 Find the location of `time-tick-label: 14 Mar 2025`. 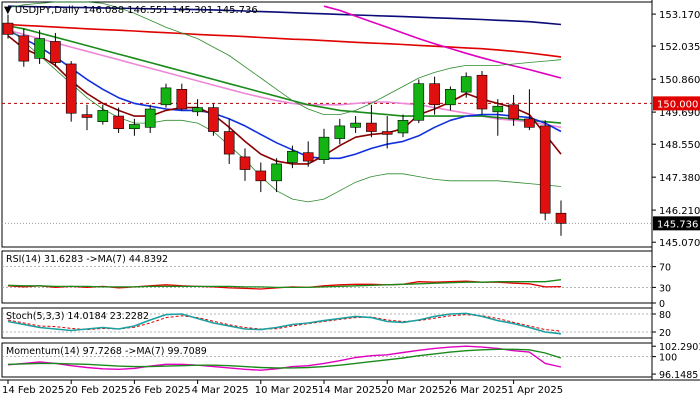

time-tick-label: 14 Mar 2025 is located at coordinates (349, 390).